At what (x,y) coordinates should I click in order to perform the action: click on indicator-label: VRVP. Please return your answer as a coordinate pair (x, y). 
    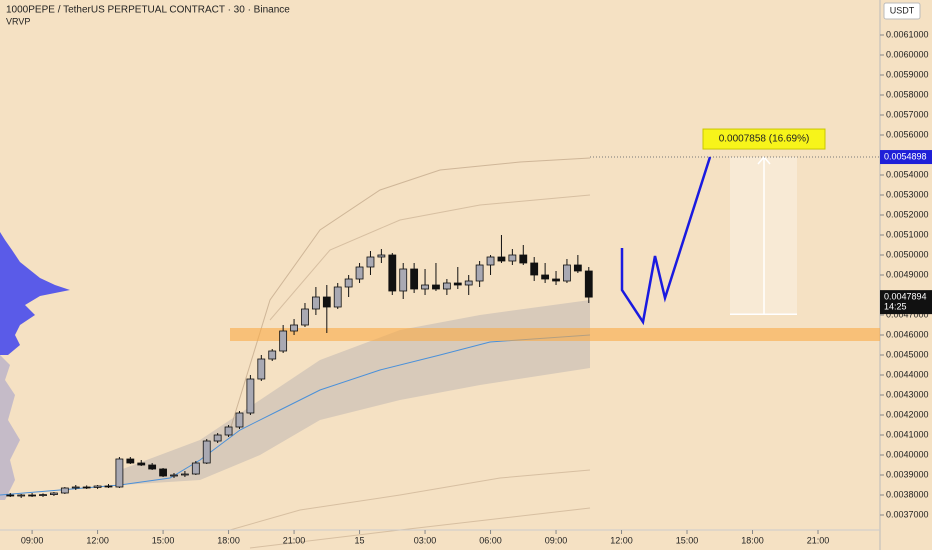
    Looking at the image, I should click on (18, 21).